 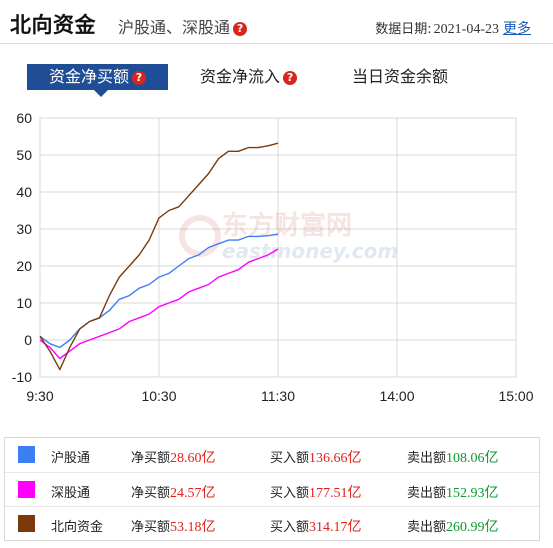 I want to click on tab-net-buy-label: 资金净买额, so click(x=88, y=76).